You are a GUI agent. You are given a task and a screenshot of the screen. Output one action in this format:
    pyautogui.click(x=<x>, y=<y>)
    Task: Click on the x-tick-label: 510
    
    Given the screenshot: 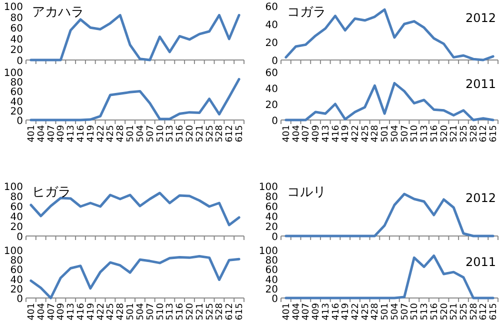 What is the action you would take?
    pyautogui.click(x=415, y=311)
    